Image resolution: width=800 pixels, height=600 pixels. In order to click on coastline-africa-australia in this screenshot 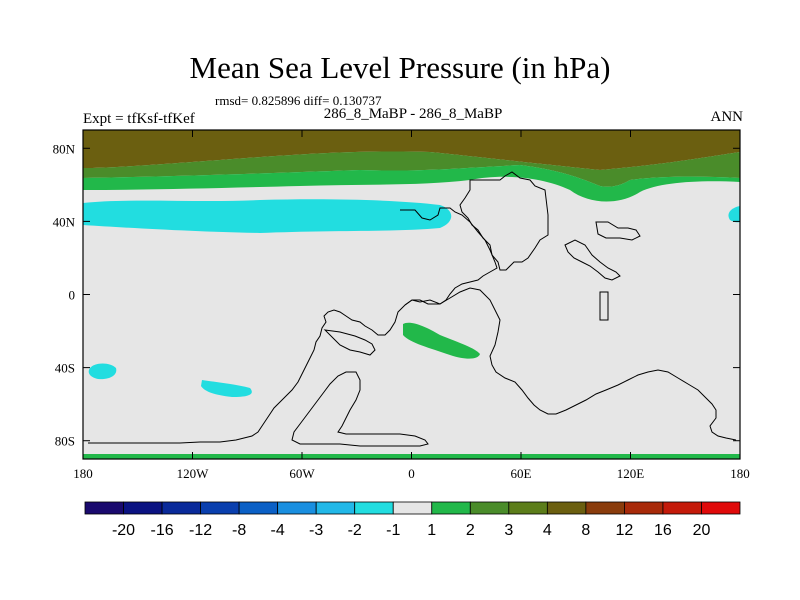, I will do `click(570, 364)`.